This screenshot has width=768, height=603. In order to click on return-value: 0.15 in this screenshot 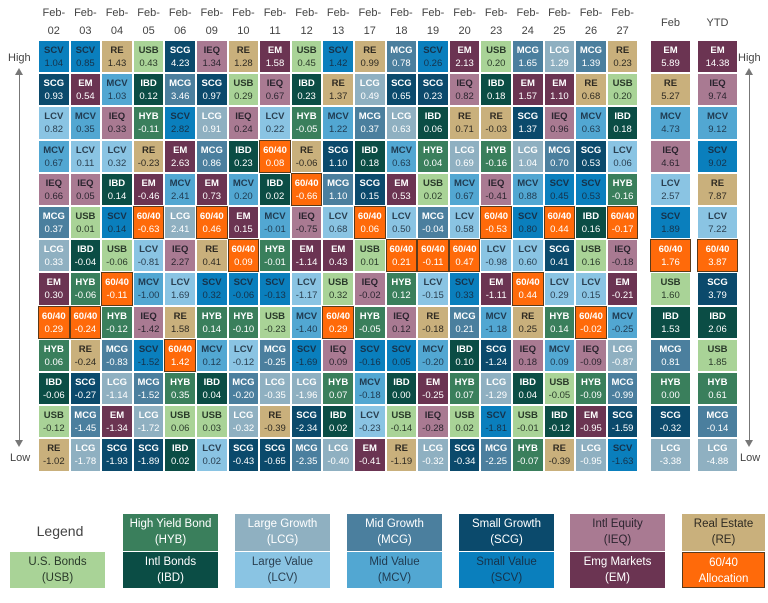, I will do `click(591, 296)`.